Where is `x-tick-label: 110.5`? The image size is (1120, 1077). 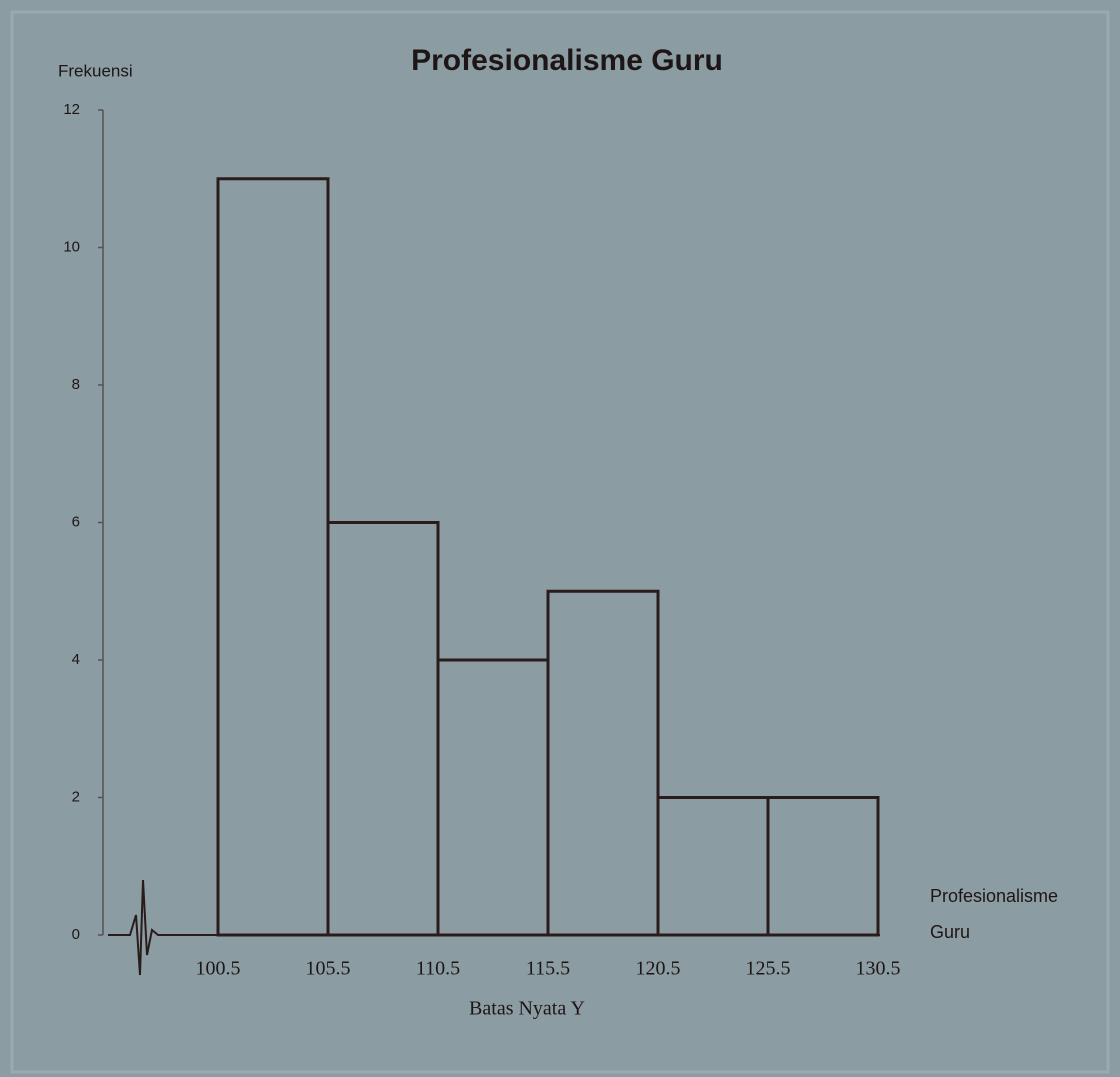 x-tick-label: 110.5 is located at coordinates (438, 969).